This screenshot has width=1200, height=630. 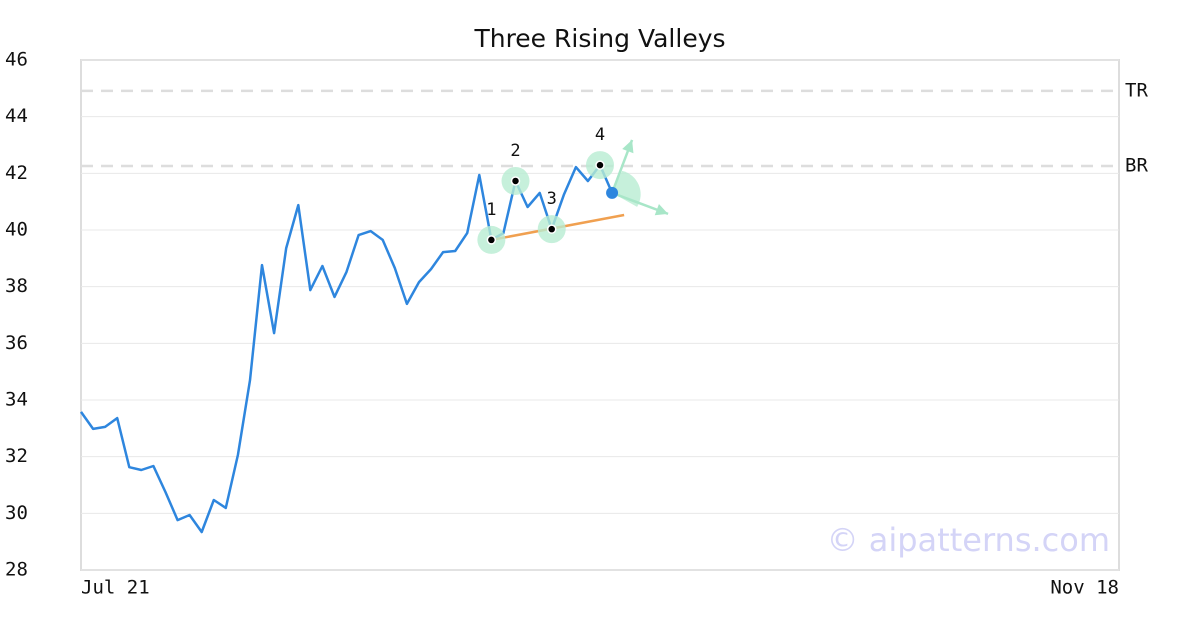 I want to click on pattern-label: 1, so click(x=491, y=210).